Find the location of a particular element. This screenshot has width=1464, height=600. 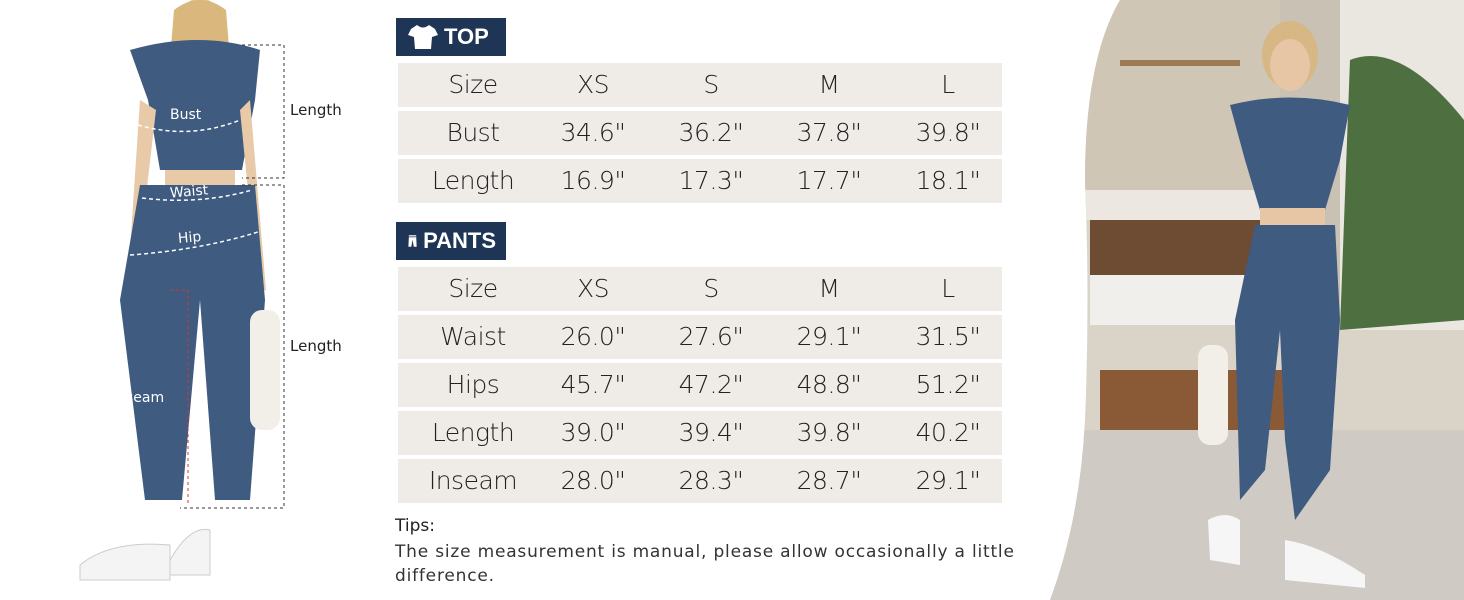

row-label: Hips is located at coordinates (473, 384).